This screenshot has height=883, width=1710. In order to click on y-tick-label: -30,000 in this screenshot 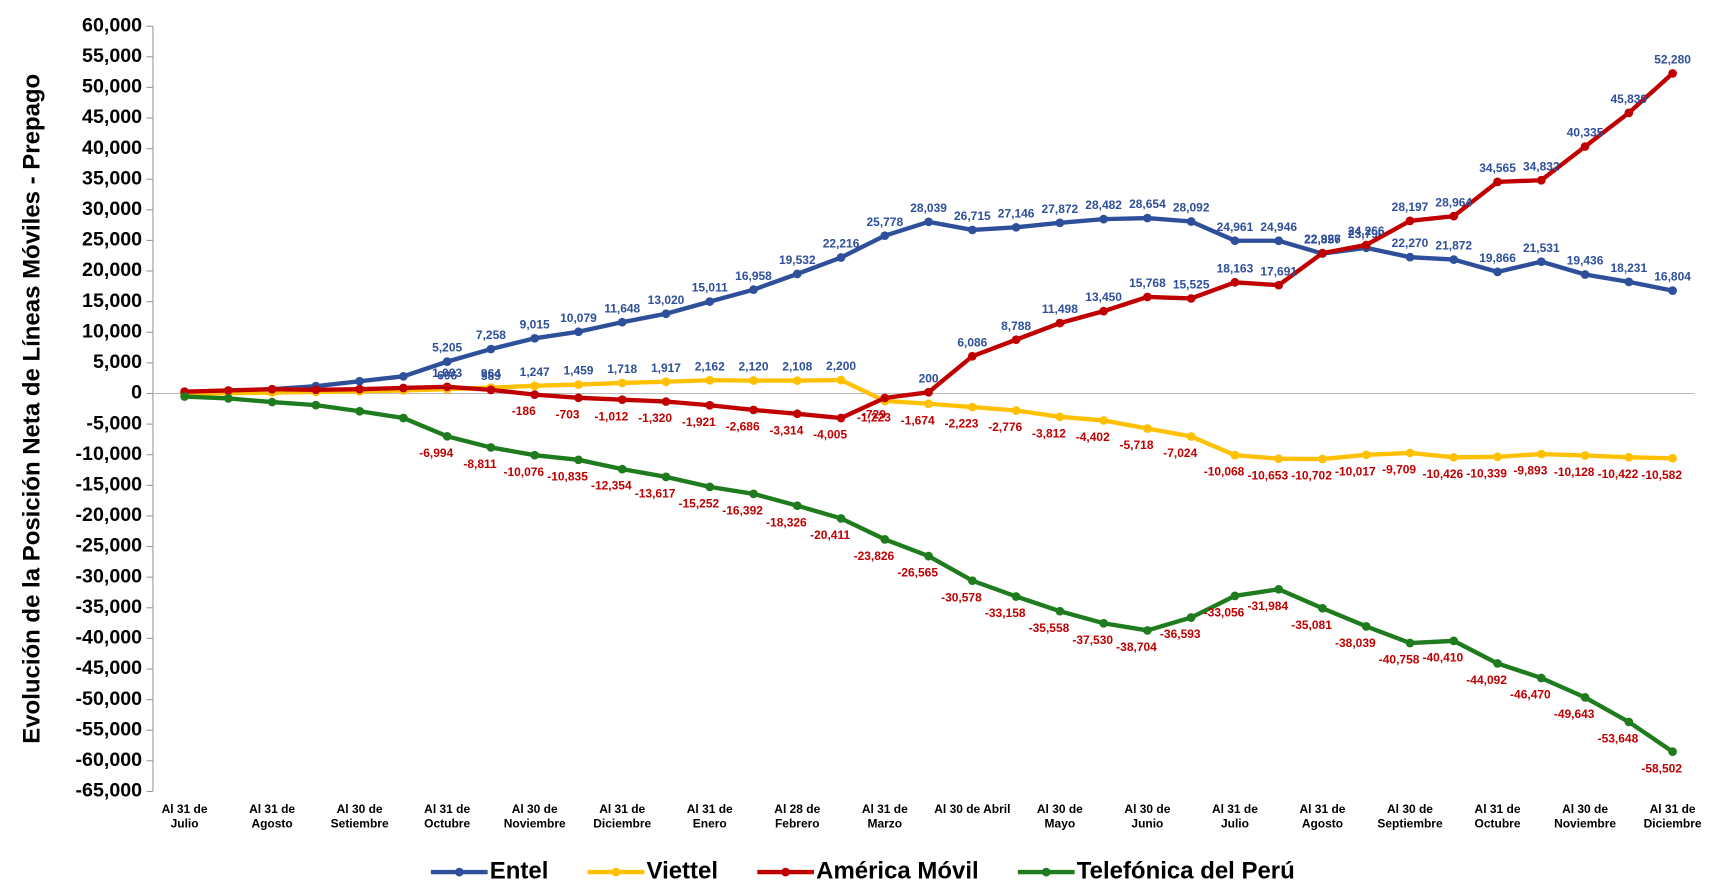, I will do `click(109, 576)`.